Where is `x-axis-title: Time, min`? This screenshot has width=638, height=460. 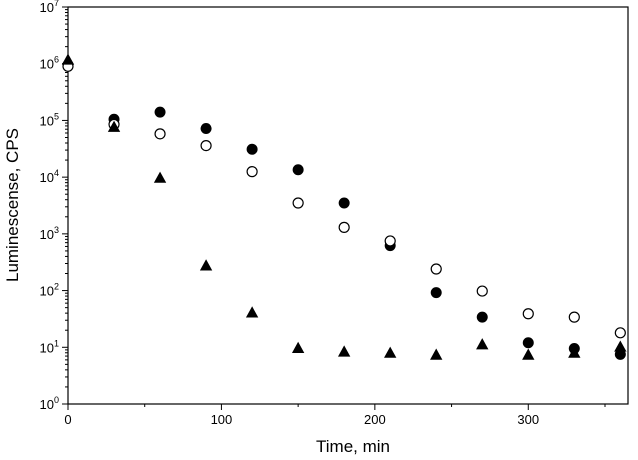
x-axis-title: Time, min is located at coordinates (353, 446).